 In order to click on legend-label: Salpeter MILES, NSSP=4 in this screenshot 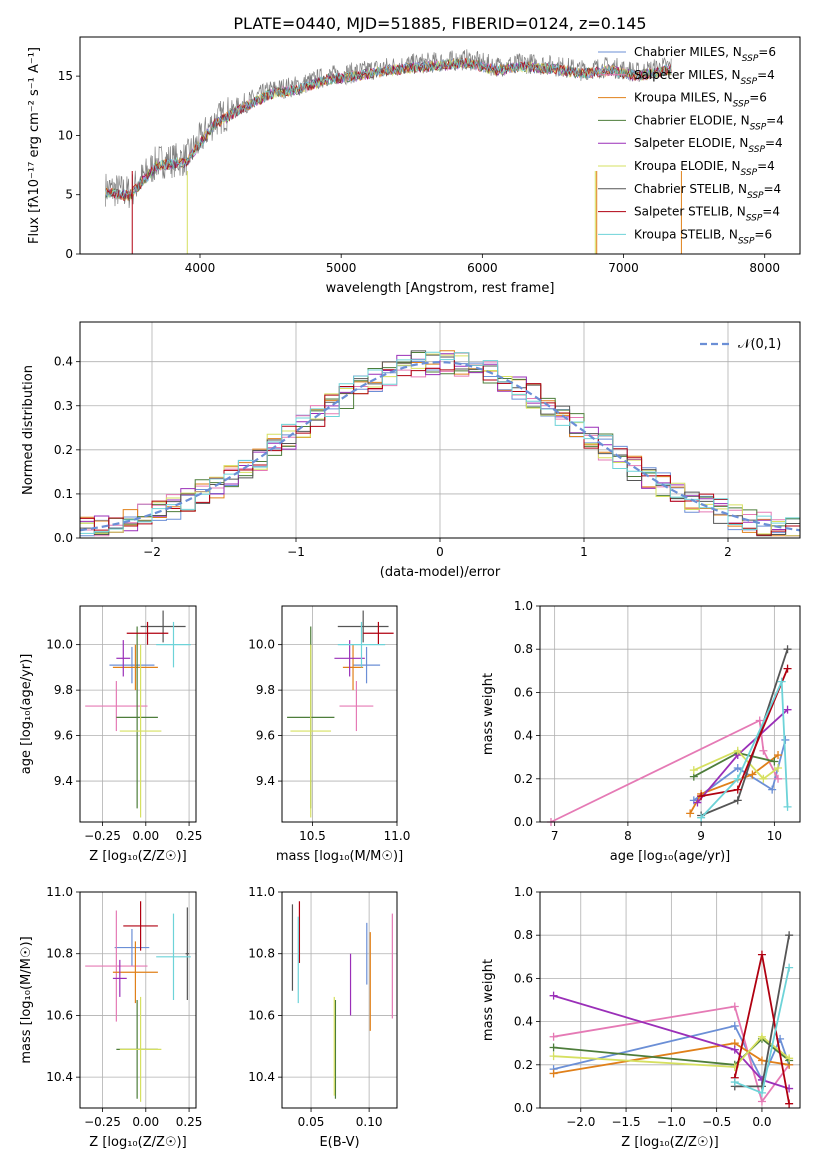, I will do `click(704, 77)`.